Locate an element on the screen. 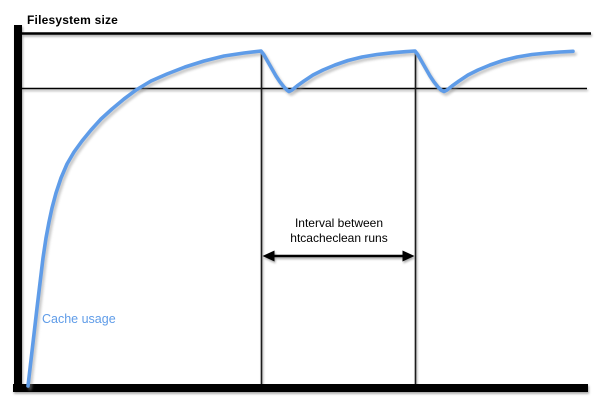 Image resolution: width=600 pixels, height=406 pixels. cache-usage-label: Cache usage is located at coordinates (79, 319).